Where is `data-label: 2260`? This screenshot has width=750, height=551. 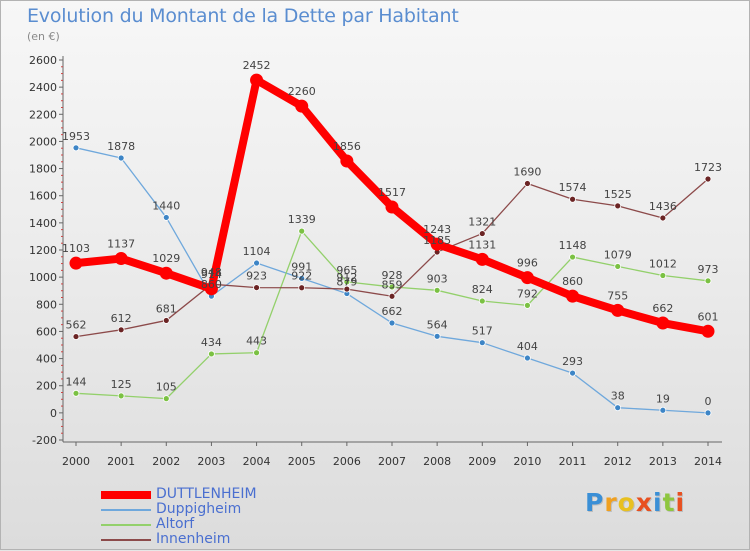
data-label: 2260 is located at coordinates (302, 91).